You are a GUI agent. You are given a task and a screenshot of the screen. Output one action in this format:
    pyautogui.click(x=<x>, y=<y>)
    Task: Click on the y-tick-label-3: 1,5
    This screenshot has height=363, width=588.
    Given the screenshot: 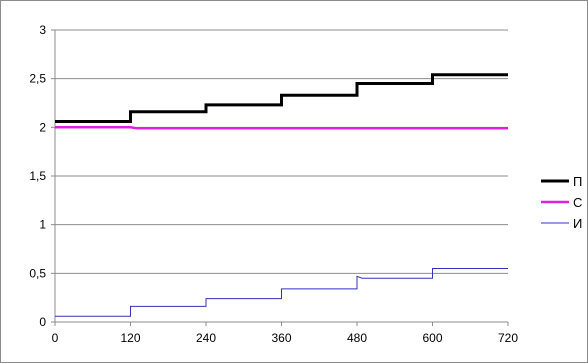 What is the action you would take?
    pyautogui.click(x=37, y=176)
    